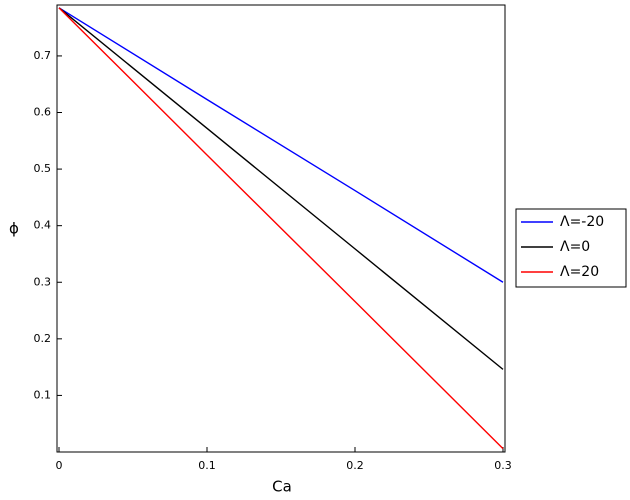  What do you see at coordinates (503, 465) in the screenshot?
I see `x-tick-label: 0.3` at bounding box center [503, 465].